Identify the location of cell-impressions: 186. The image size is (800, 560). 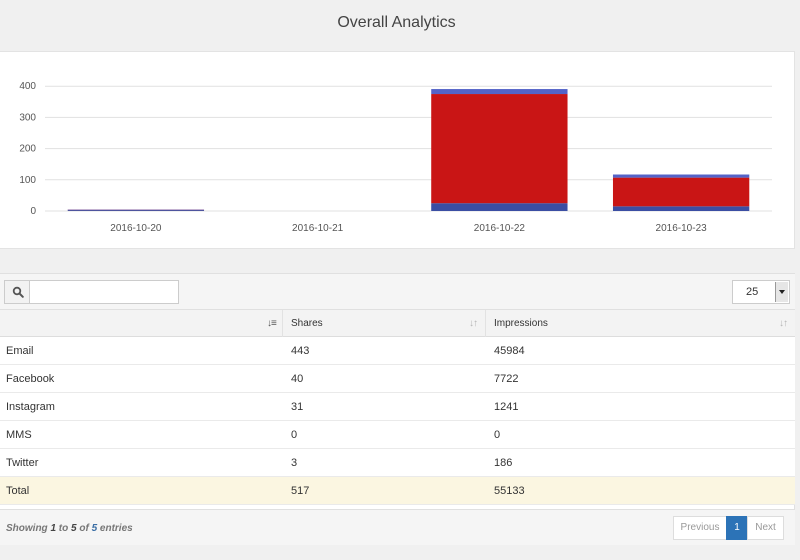
(503, 463).